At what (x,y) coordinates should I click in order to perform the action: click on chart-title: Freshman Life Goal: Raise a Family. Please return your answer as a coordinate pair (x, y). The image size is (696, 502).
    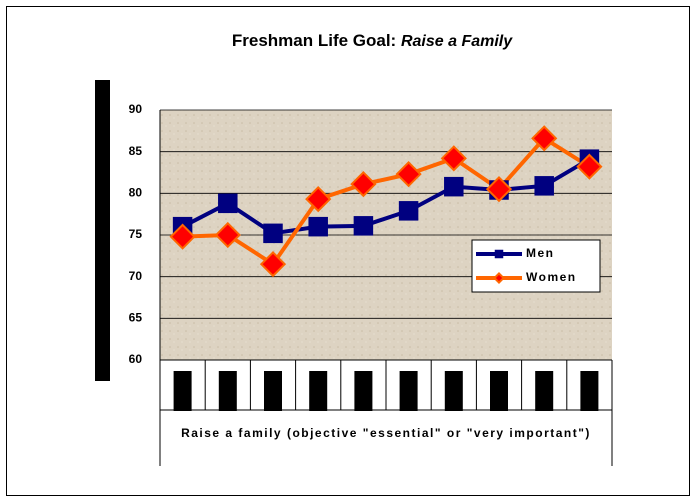
    Looking at the image, I should click on (372, 40).